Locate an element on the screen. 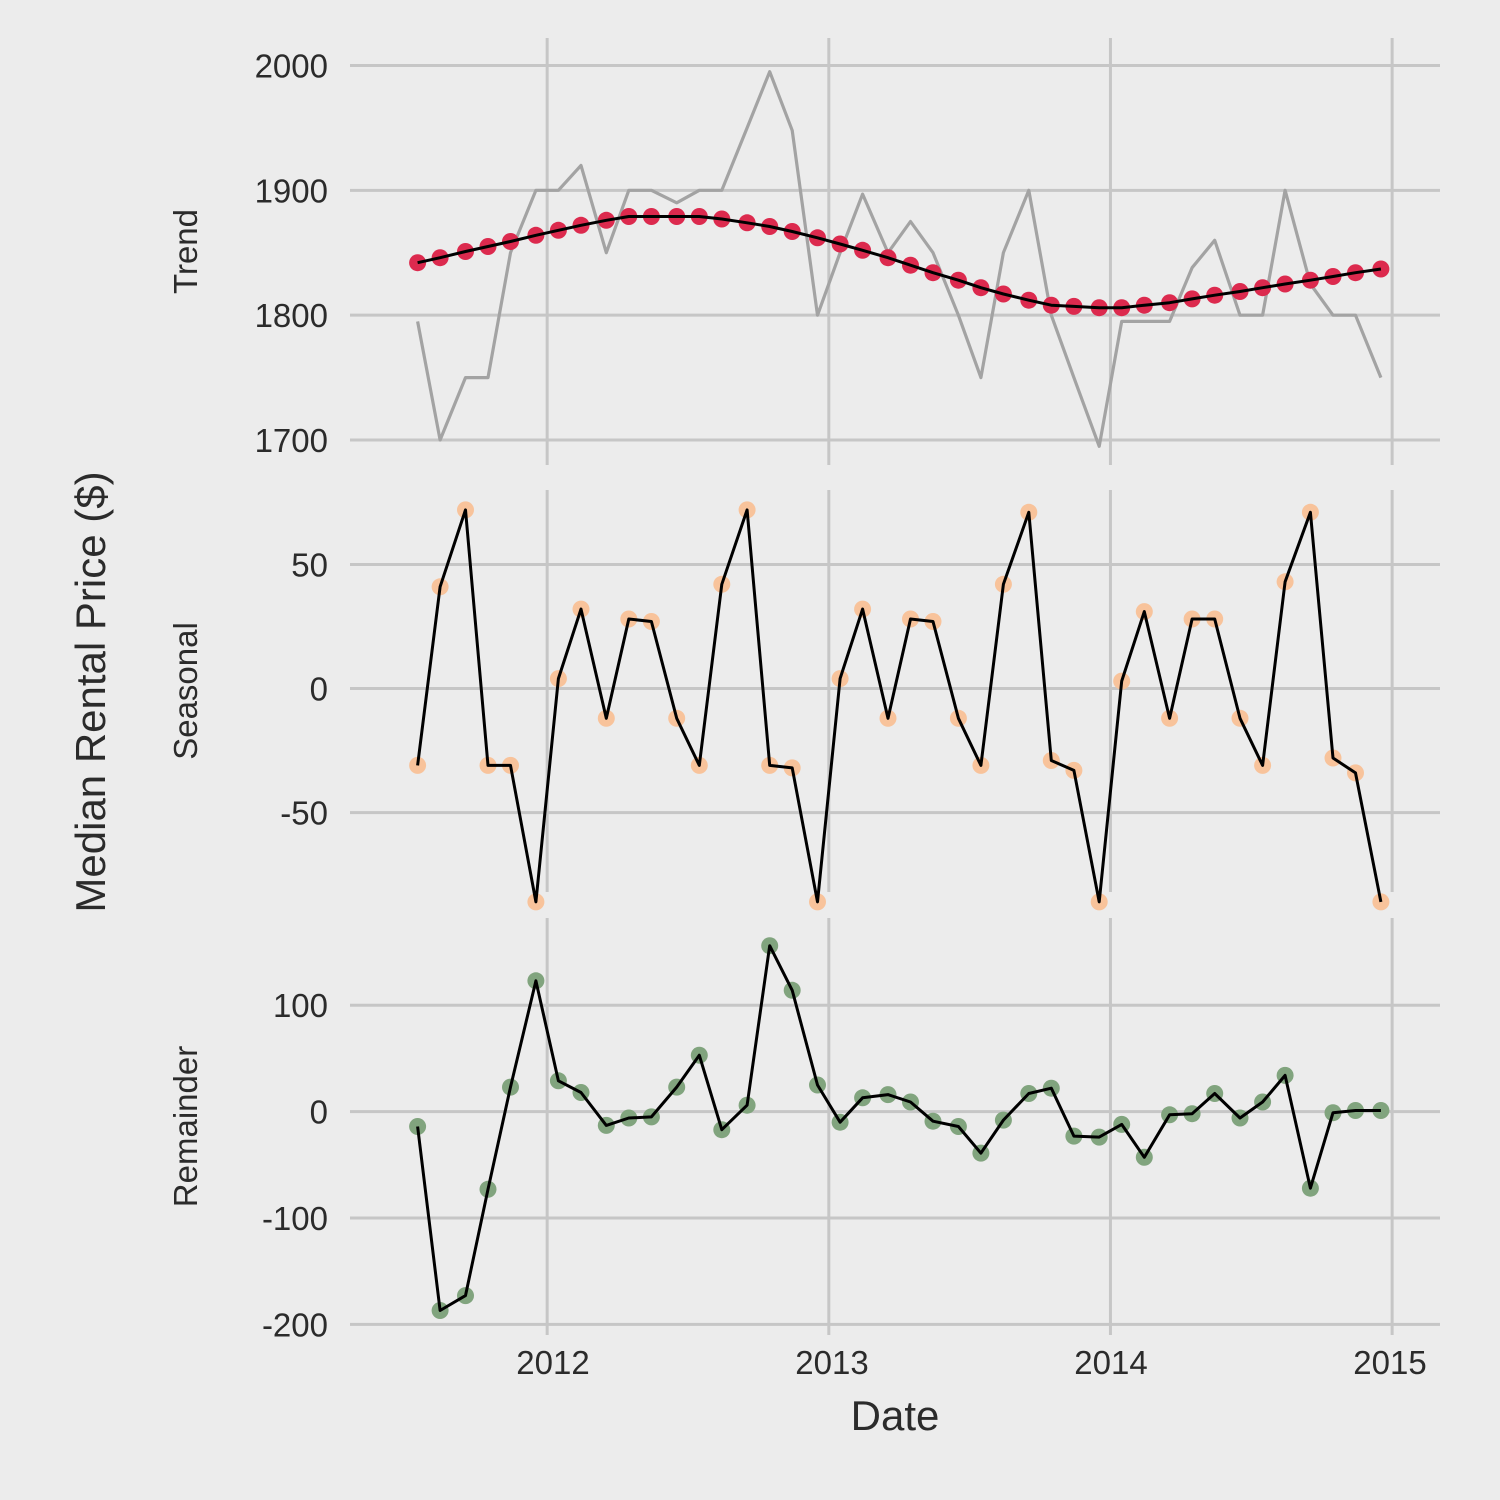  series-line is located at coordinates (899, 262).